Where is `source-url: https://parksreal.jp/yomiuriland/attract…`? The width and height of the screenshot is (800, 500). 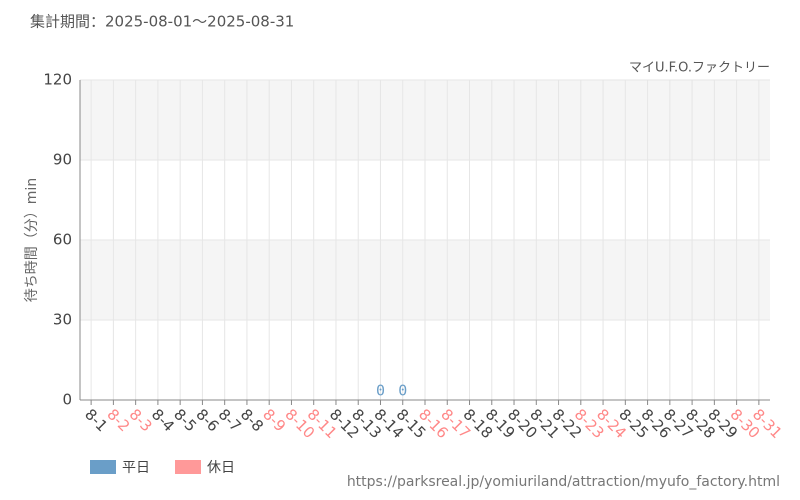 source-url: https://parksreal.jp/yomiuriland/attract… is located at coordinates (563, 482).